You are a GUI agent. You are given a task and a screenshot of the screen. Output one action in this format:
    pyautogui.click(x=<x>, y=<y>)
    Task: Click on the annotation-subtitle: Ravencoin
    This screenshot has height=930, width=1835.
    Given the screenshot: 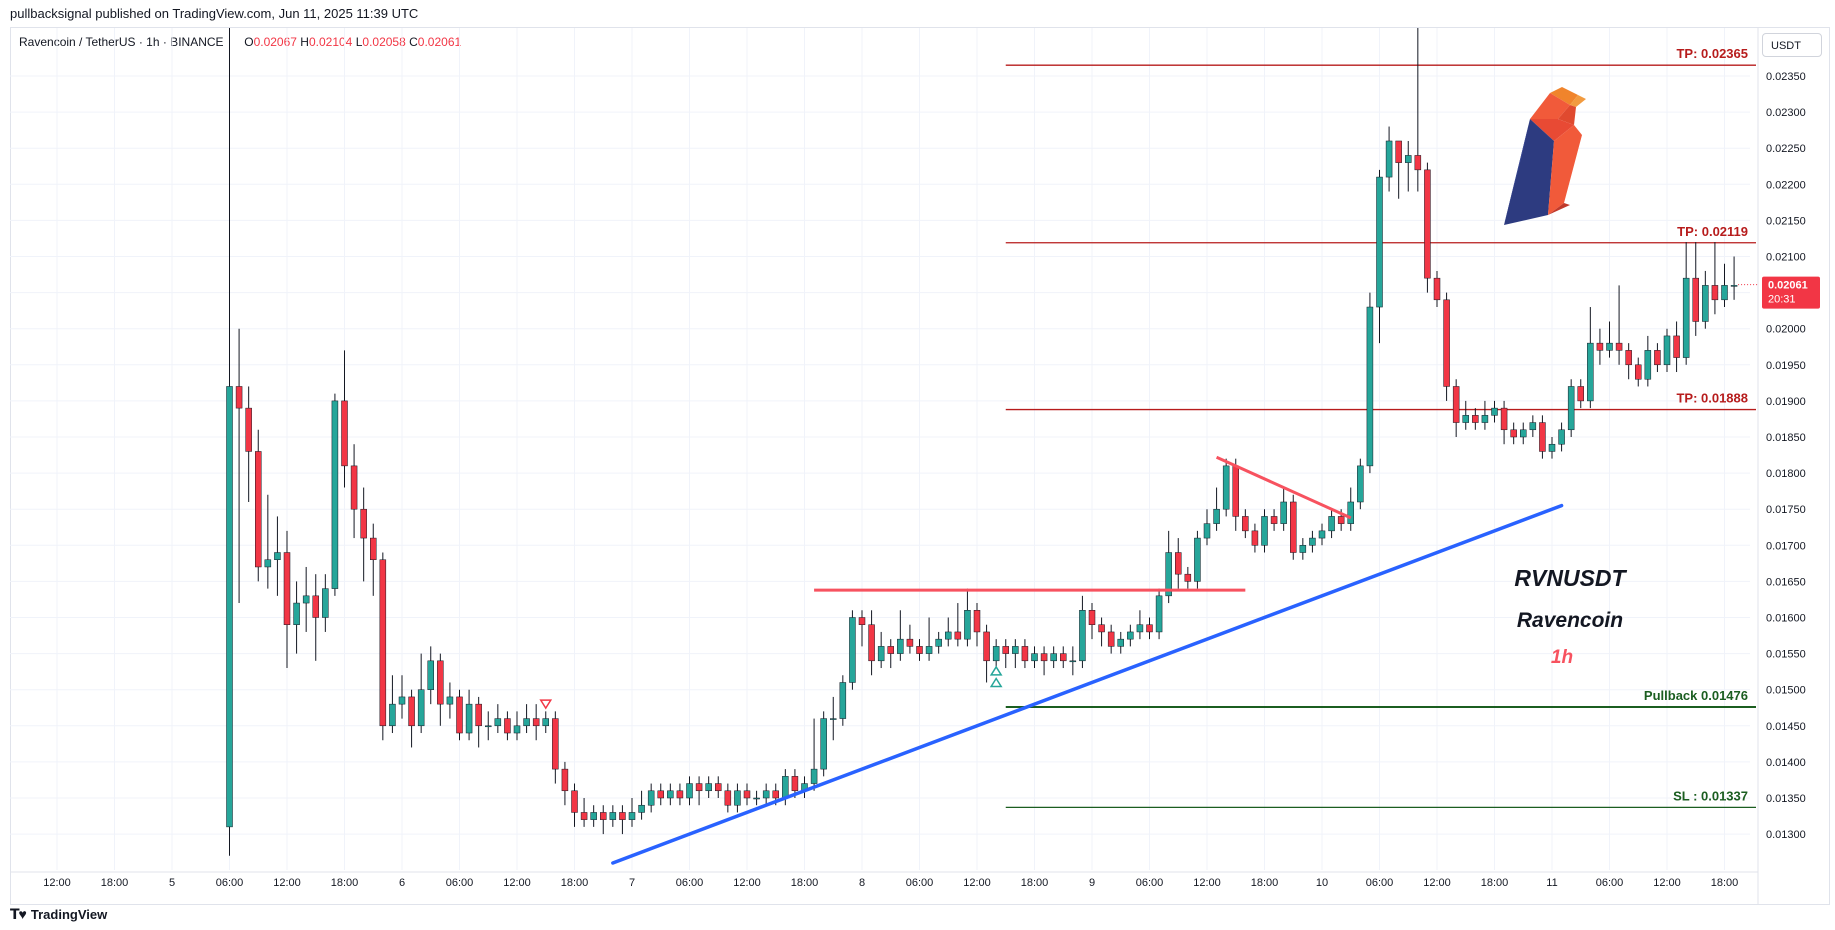 What is the action you would take?
    pyautogui.click(x=1570, y=620)
    